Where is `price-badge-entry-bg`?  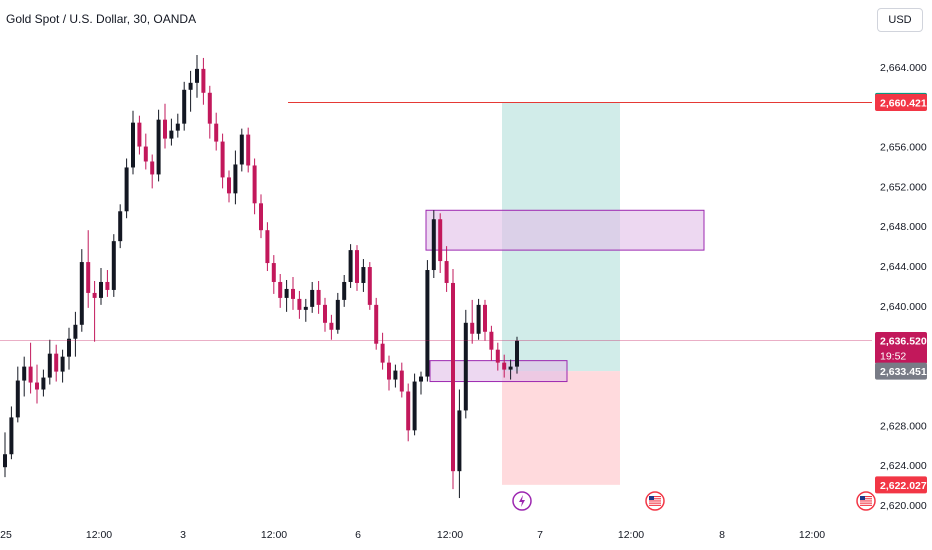 price-badge-entry-bg is located at coordinates (901, 371).